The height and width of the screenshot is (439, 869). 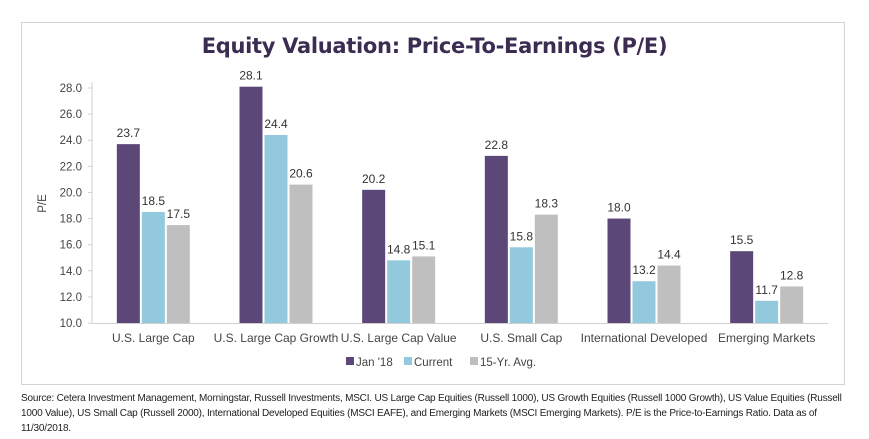 I want to click on data-label: 15.5, so click(x=742, y=240).